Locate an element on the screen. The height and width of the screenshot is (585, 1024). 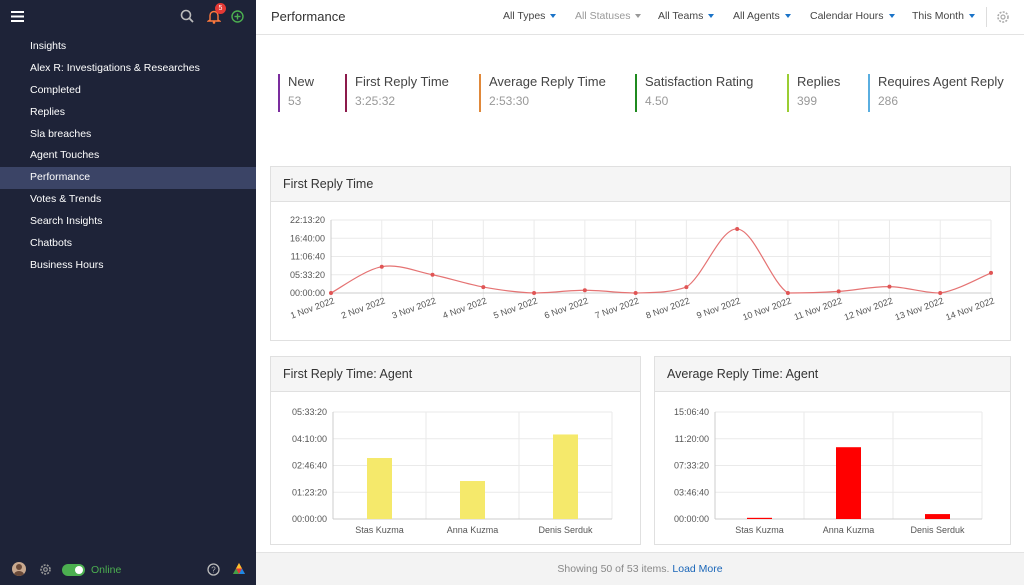
stat-requires-agent-reply: Requires Agent Reply 286 is located at coordinates (936, 93).